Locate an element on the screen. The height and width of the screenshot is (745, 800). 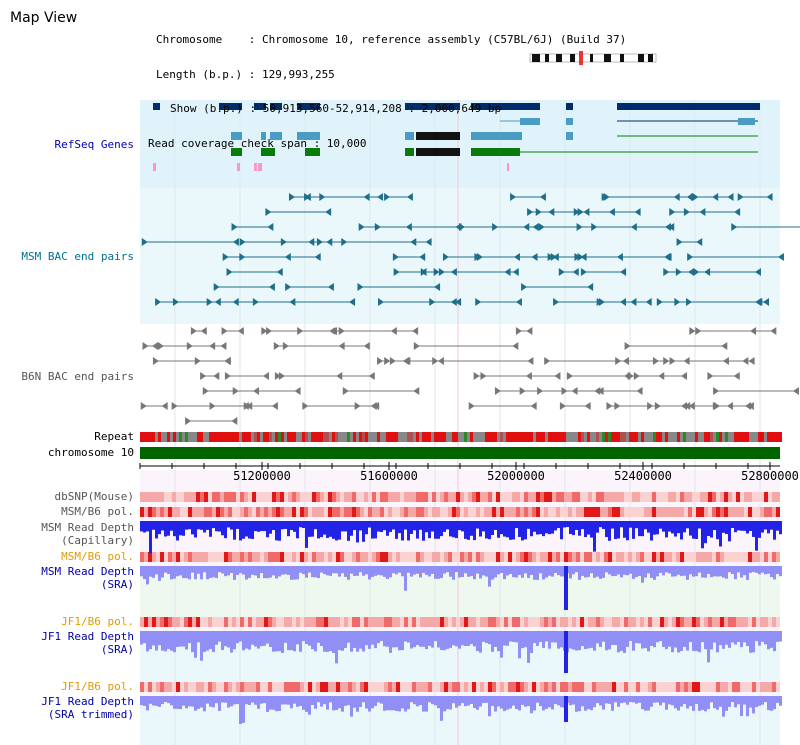
track-label-msm-depth-sra-1: MSM Read Depth is located at coordinates (87, 571).